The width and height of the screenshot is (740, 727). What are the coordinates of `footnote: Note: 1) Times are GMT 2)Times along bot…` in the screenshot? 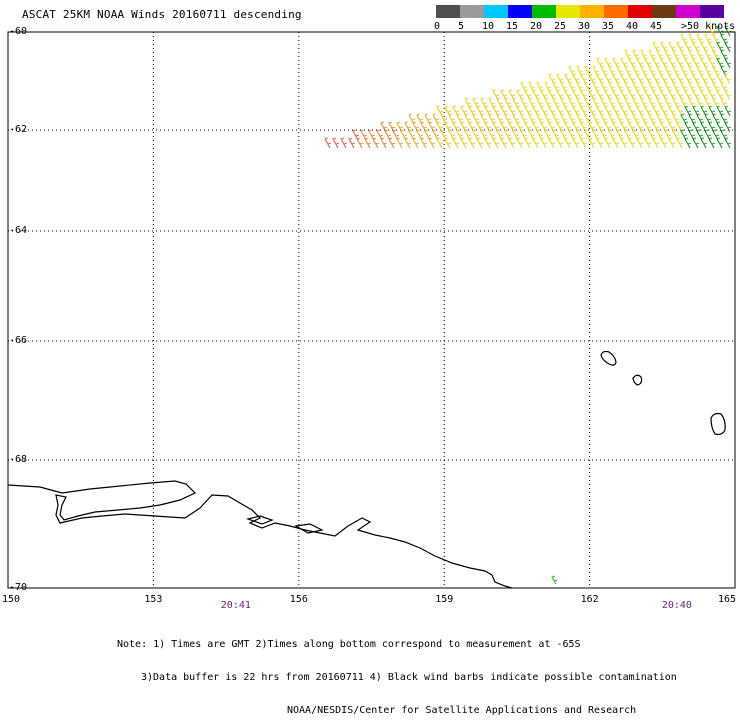 It's located at (397, 672).